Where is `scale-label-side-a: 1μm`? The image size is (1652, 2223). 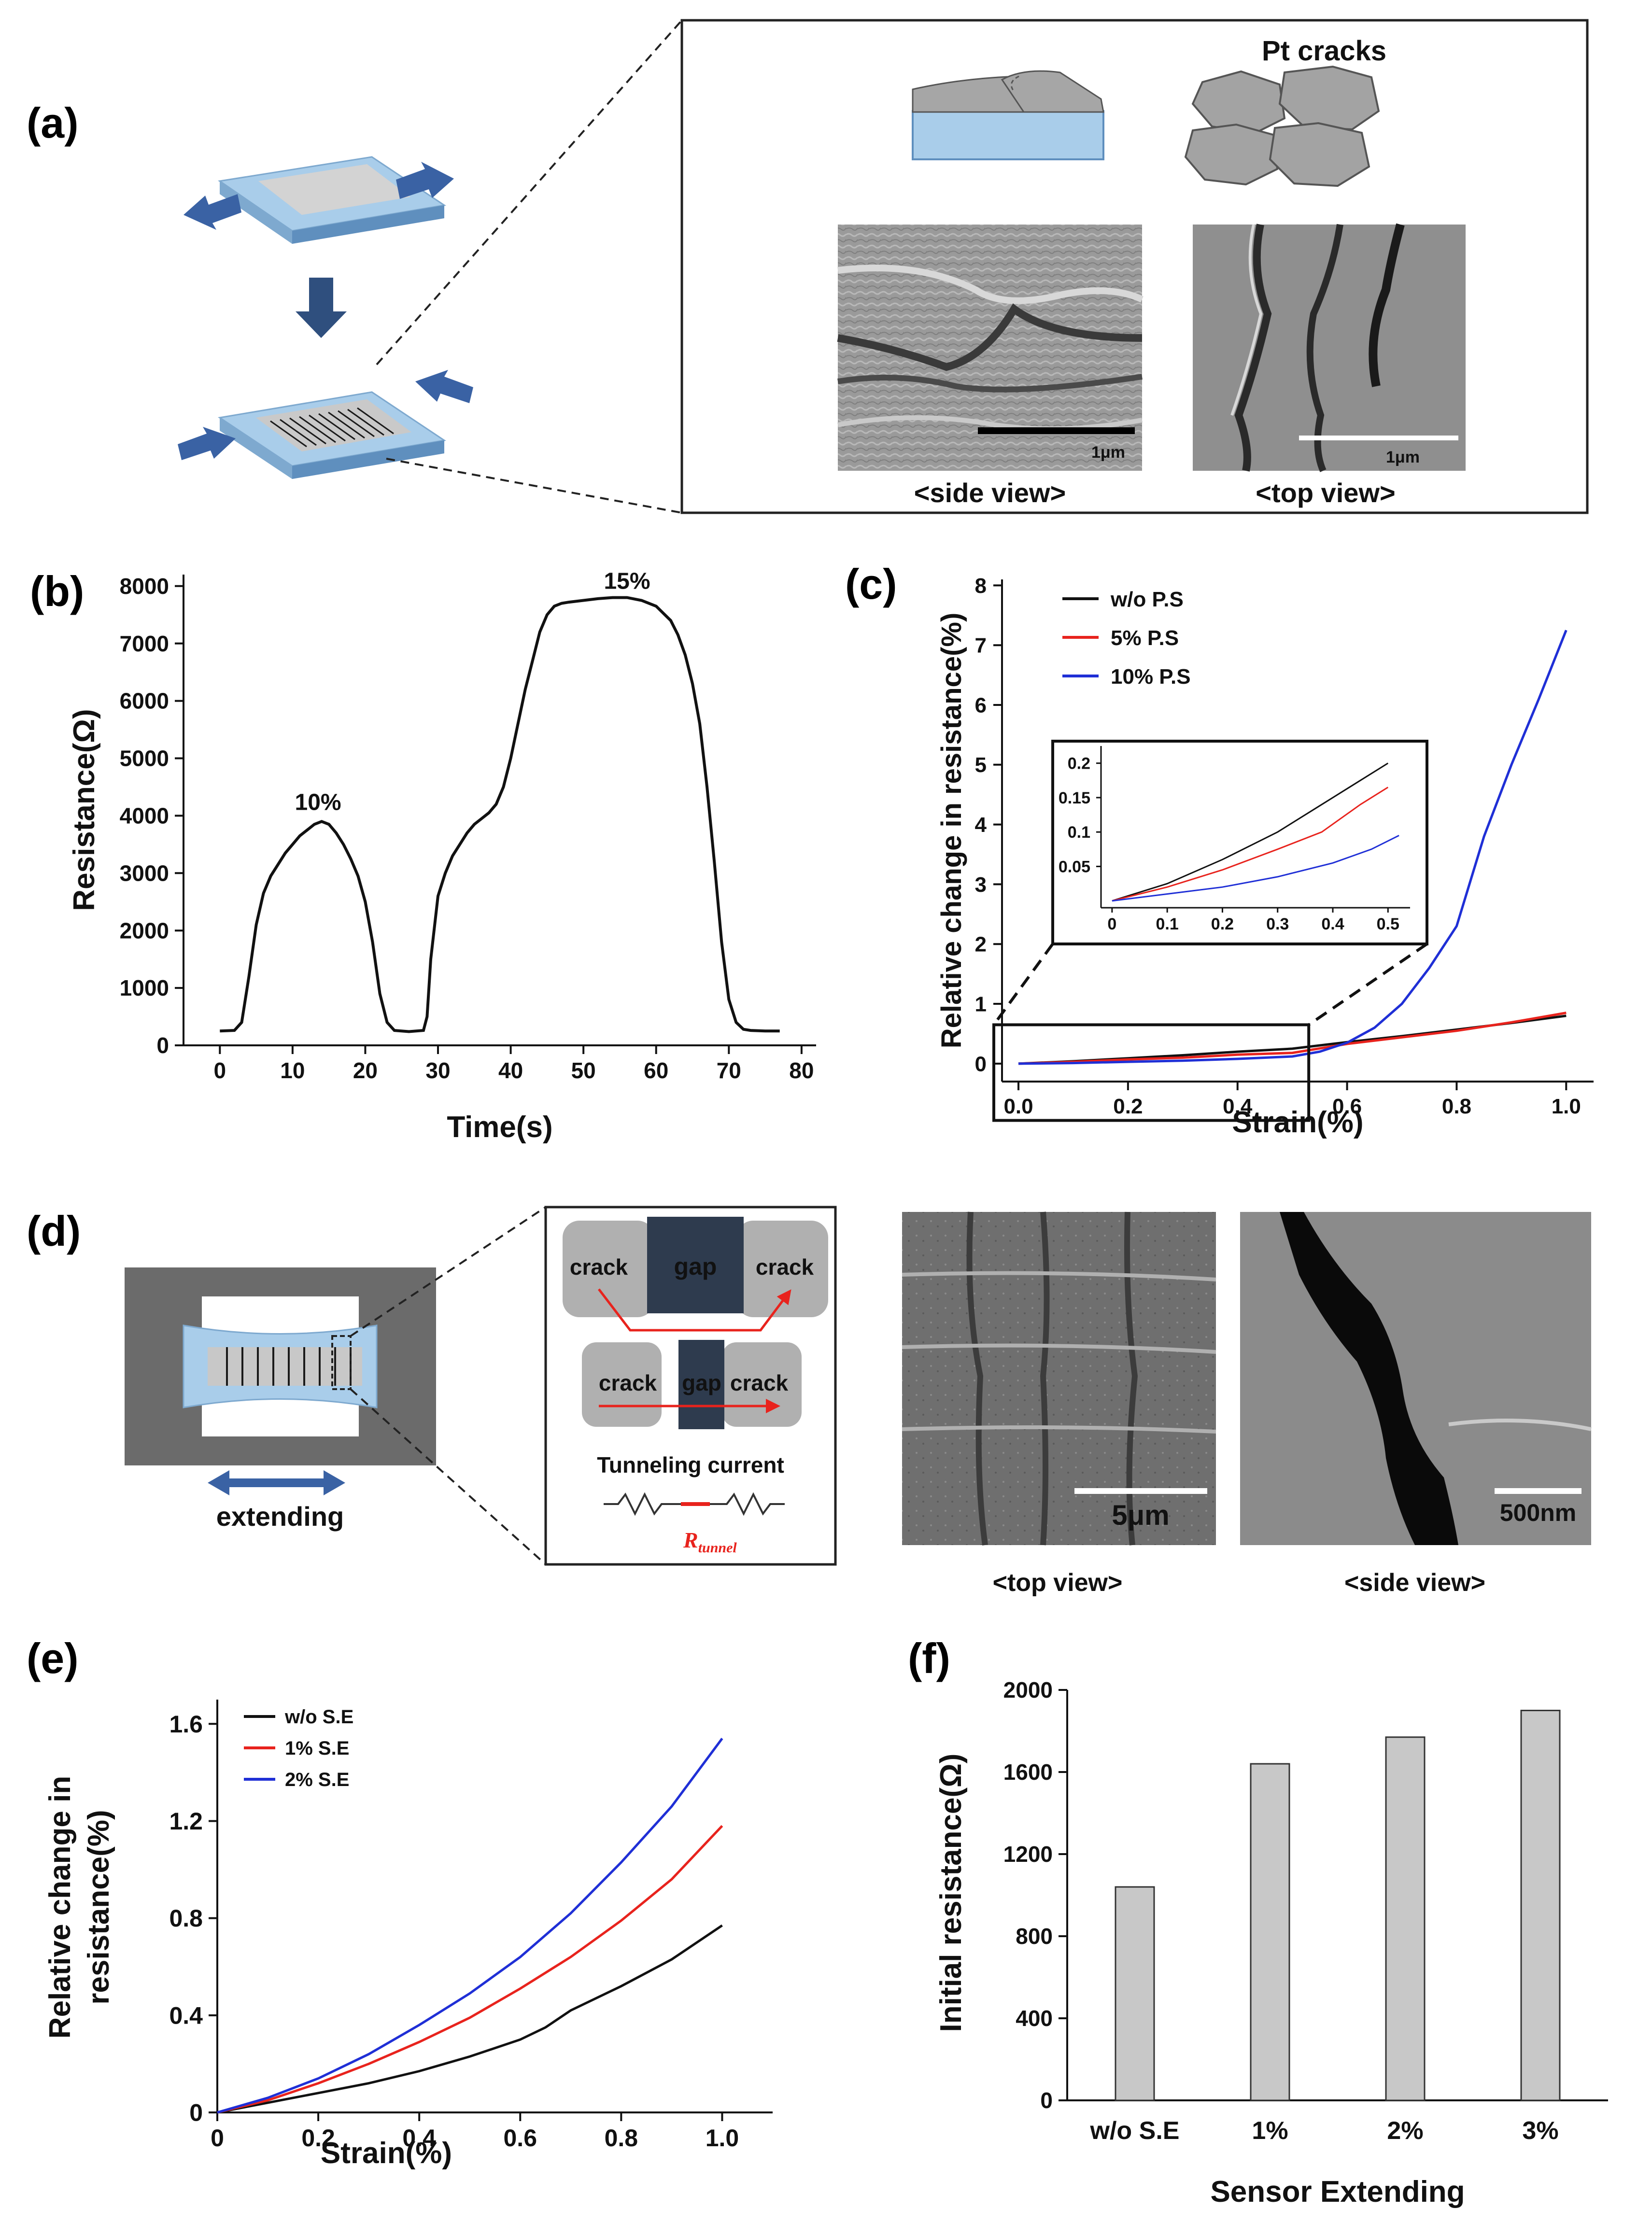 scale-label-side-a: 1μm is located at coordinates (1108, 452).